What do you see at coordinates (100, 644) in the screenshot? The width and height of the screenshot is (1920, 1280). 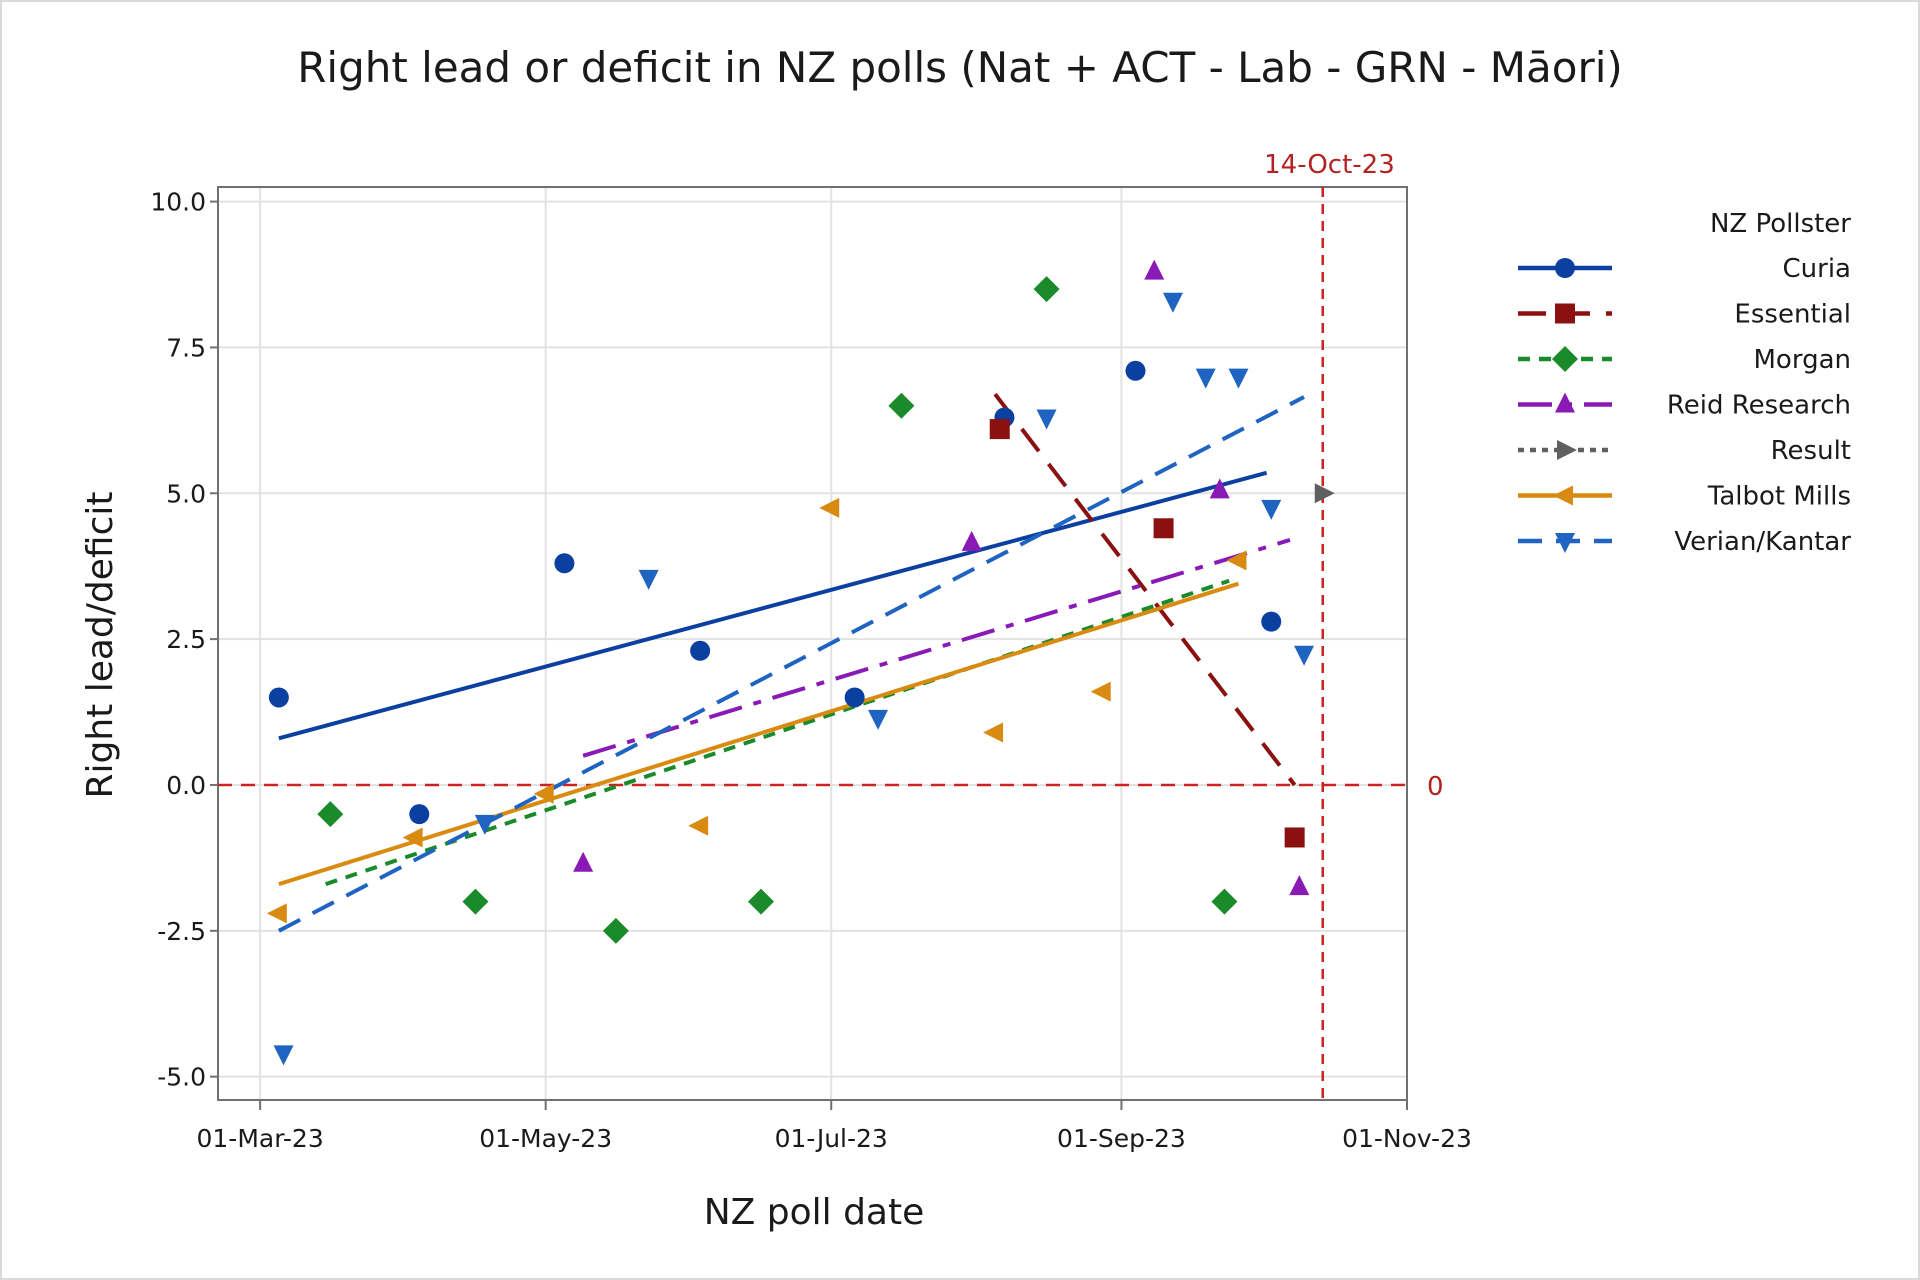 I see `y-axis-label: Right lead/deficit` at bounding box center [100, 644].